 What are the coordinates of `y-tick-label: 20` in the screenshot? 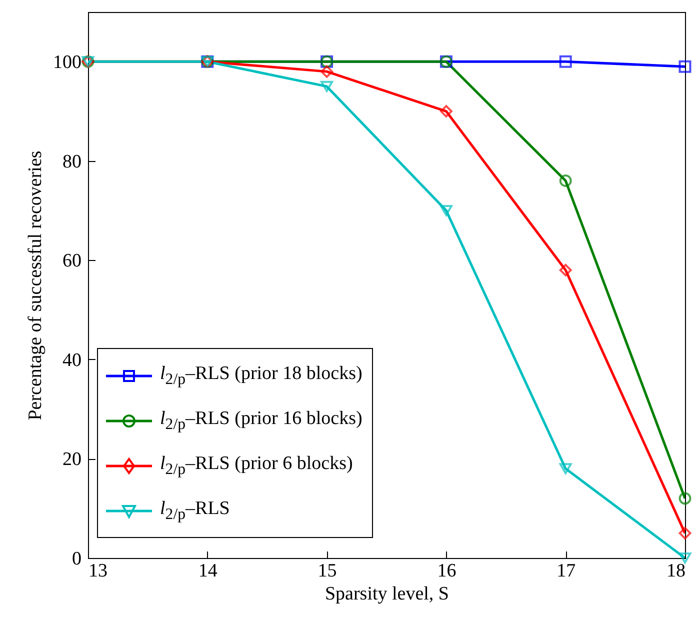 It's located at (72, 459).